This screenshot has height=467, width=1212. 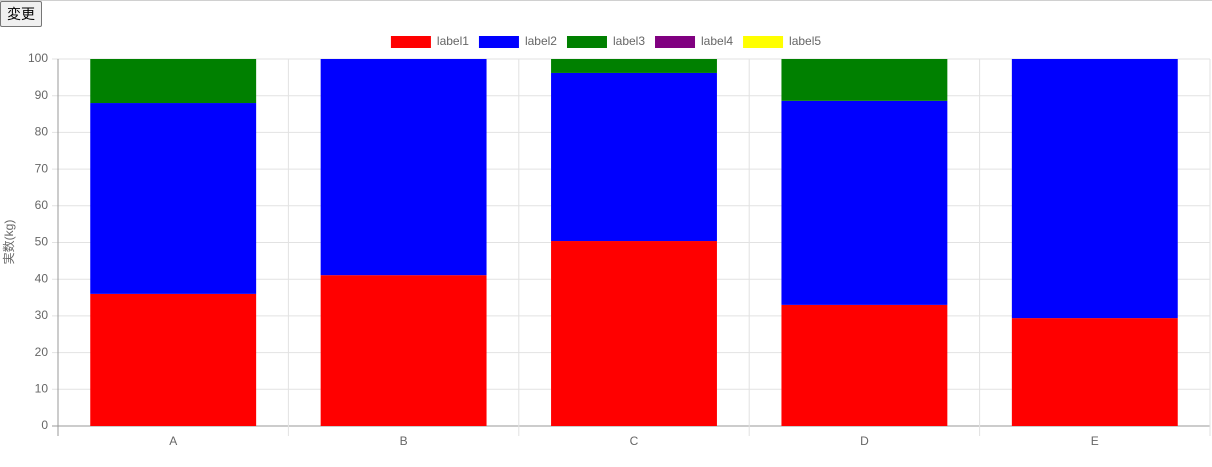 I want to click on y-tick-label: 50, so click(x=42, y=242).